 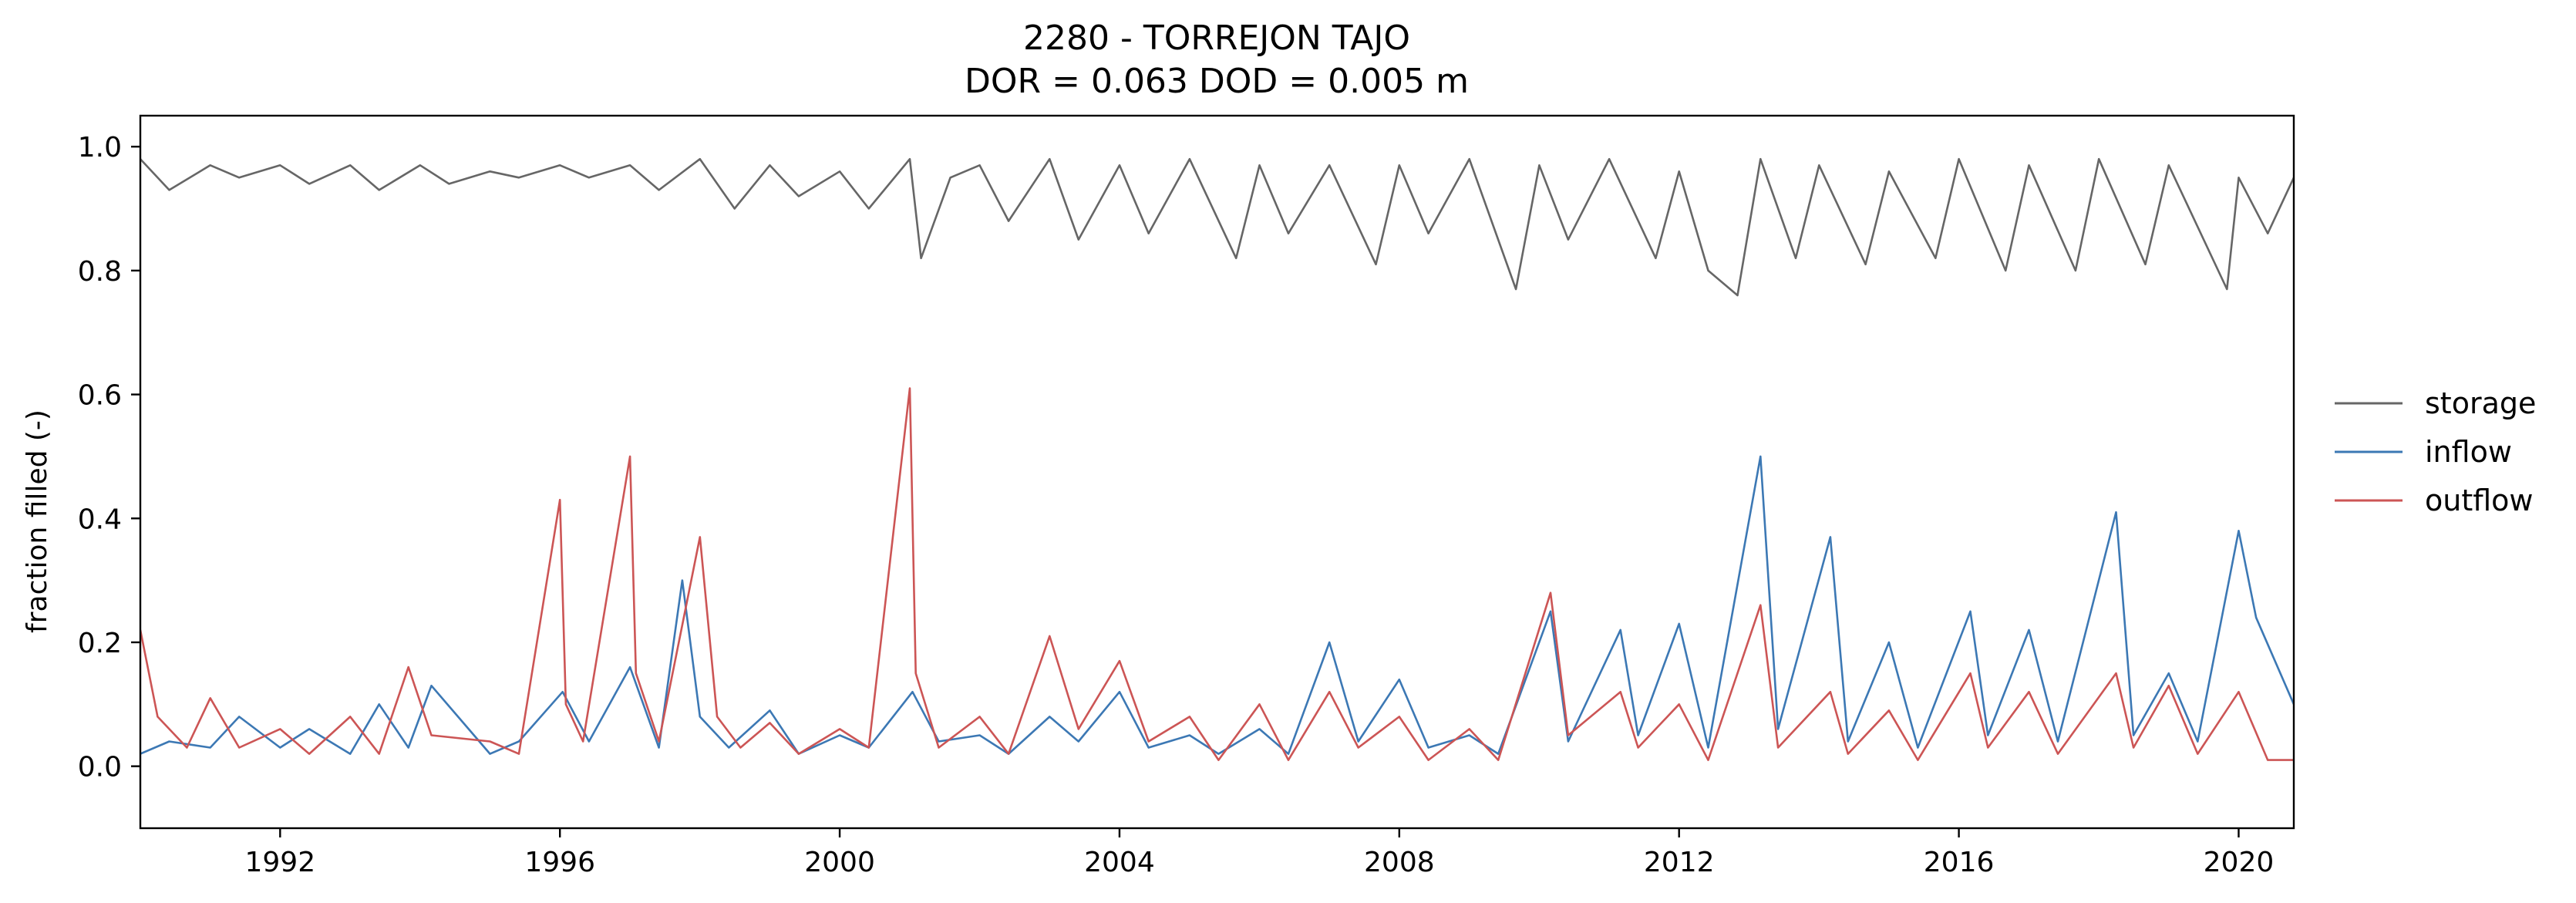 What do you see at coordinates (1400, 862) in the screenshot?
I see `x-tick-label-2008: 2008` at bounding box center [1400, 862].